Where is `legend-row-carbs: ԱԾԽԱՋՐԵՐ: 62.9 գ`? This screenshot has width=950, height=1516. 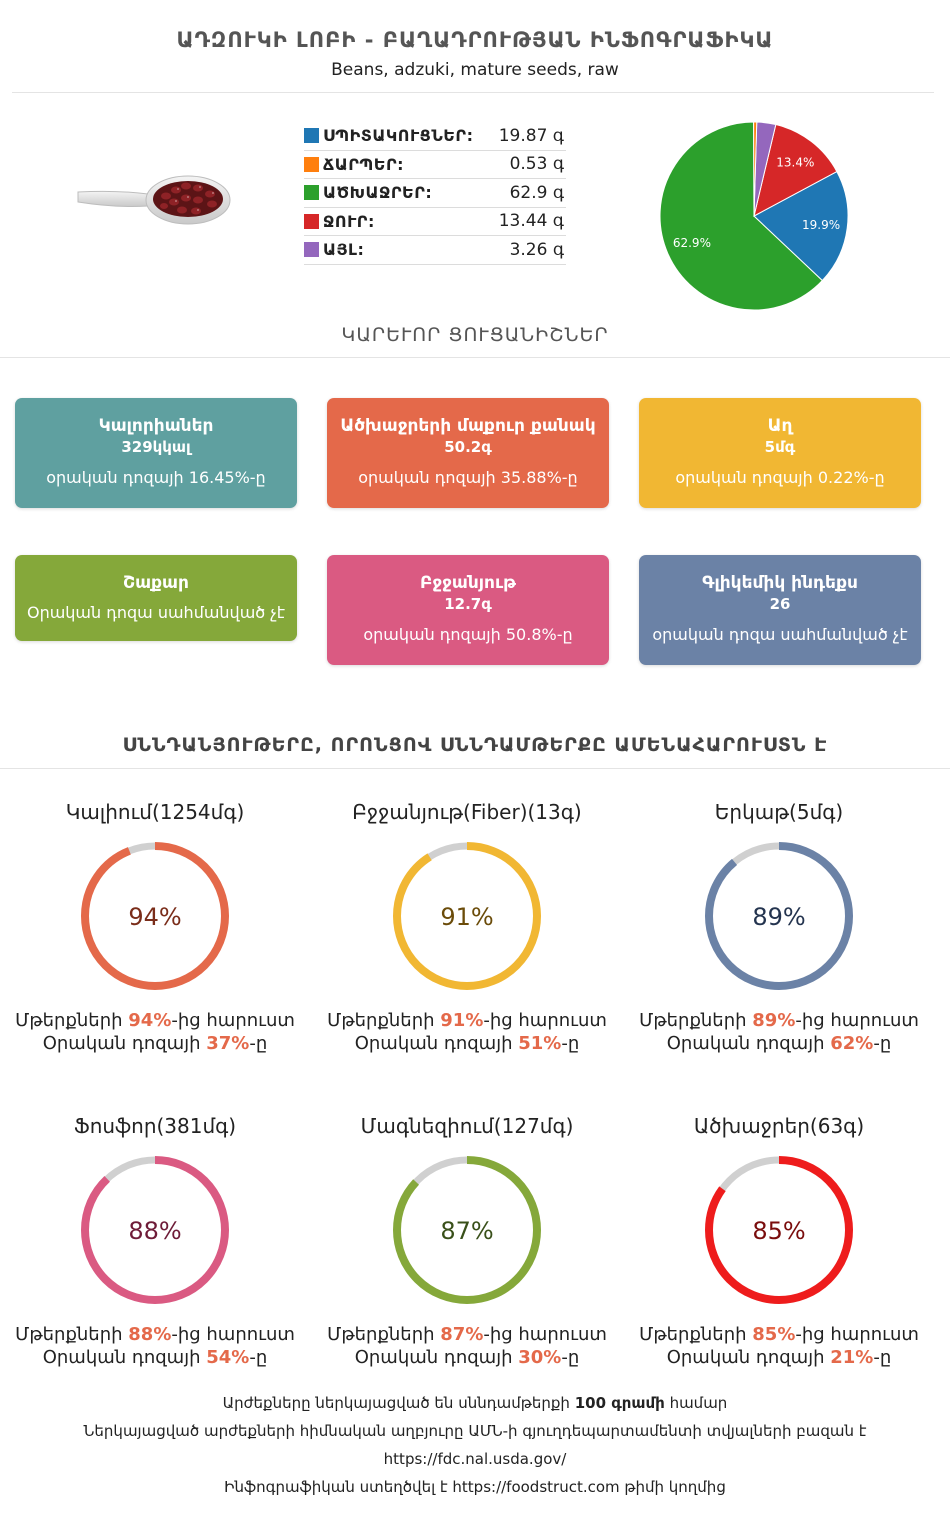 legend-row-carbs: ԱԾԽԱՋՐԵՐ: 62.9 գ is located at coordinates (435, 193).